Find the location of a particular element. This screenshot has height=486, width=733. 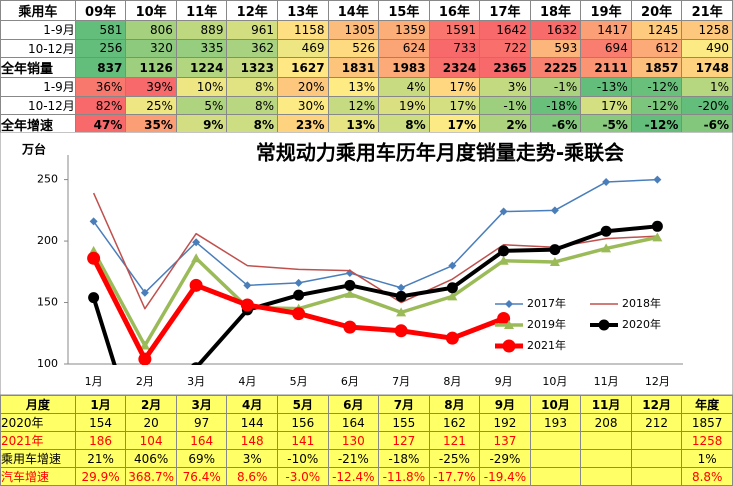

cell: -18% is located at coordinates (404, 458).